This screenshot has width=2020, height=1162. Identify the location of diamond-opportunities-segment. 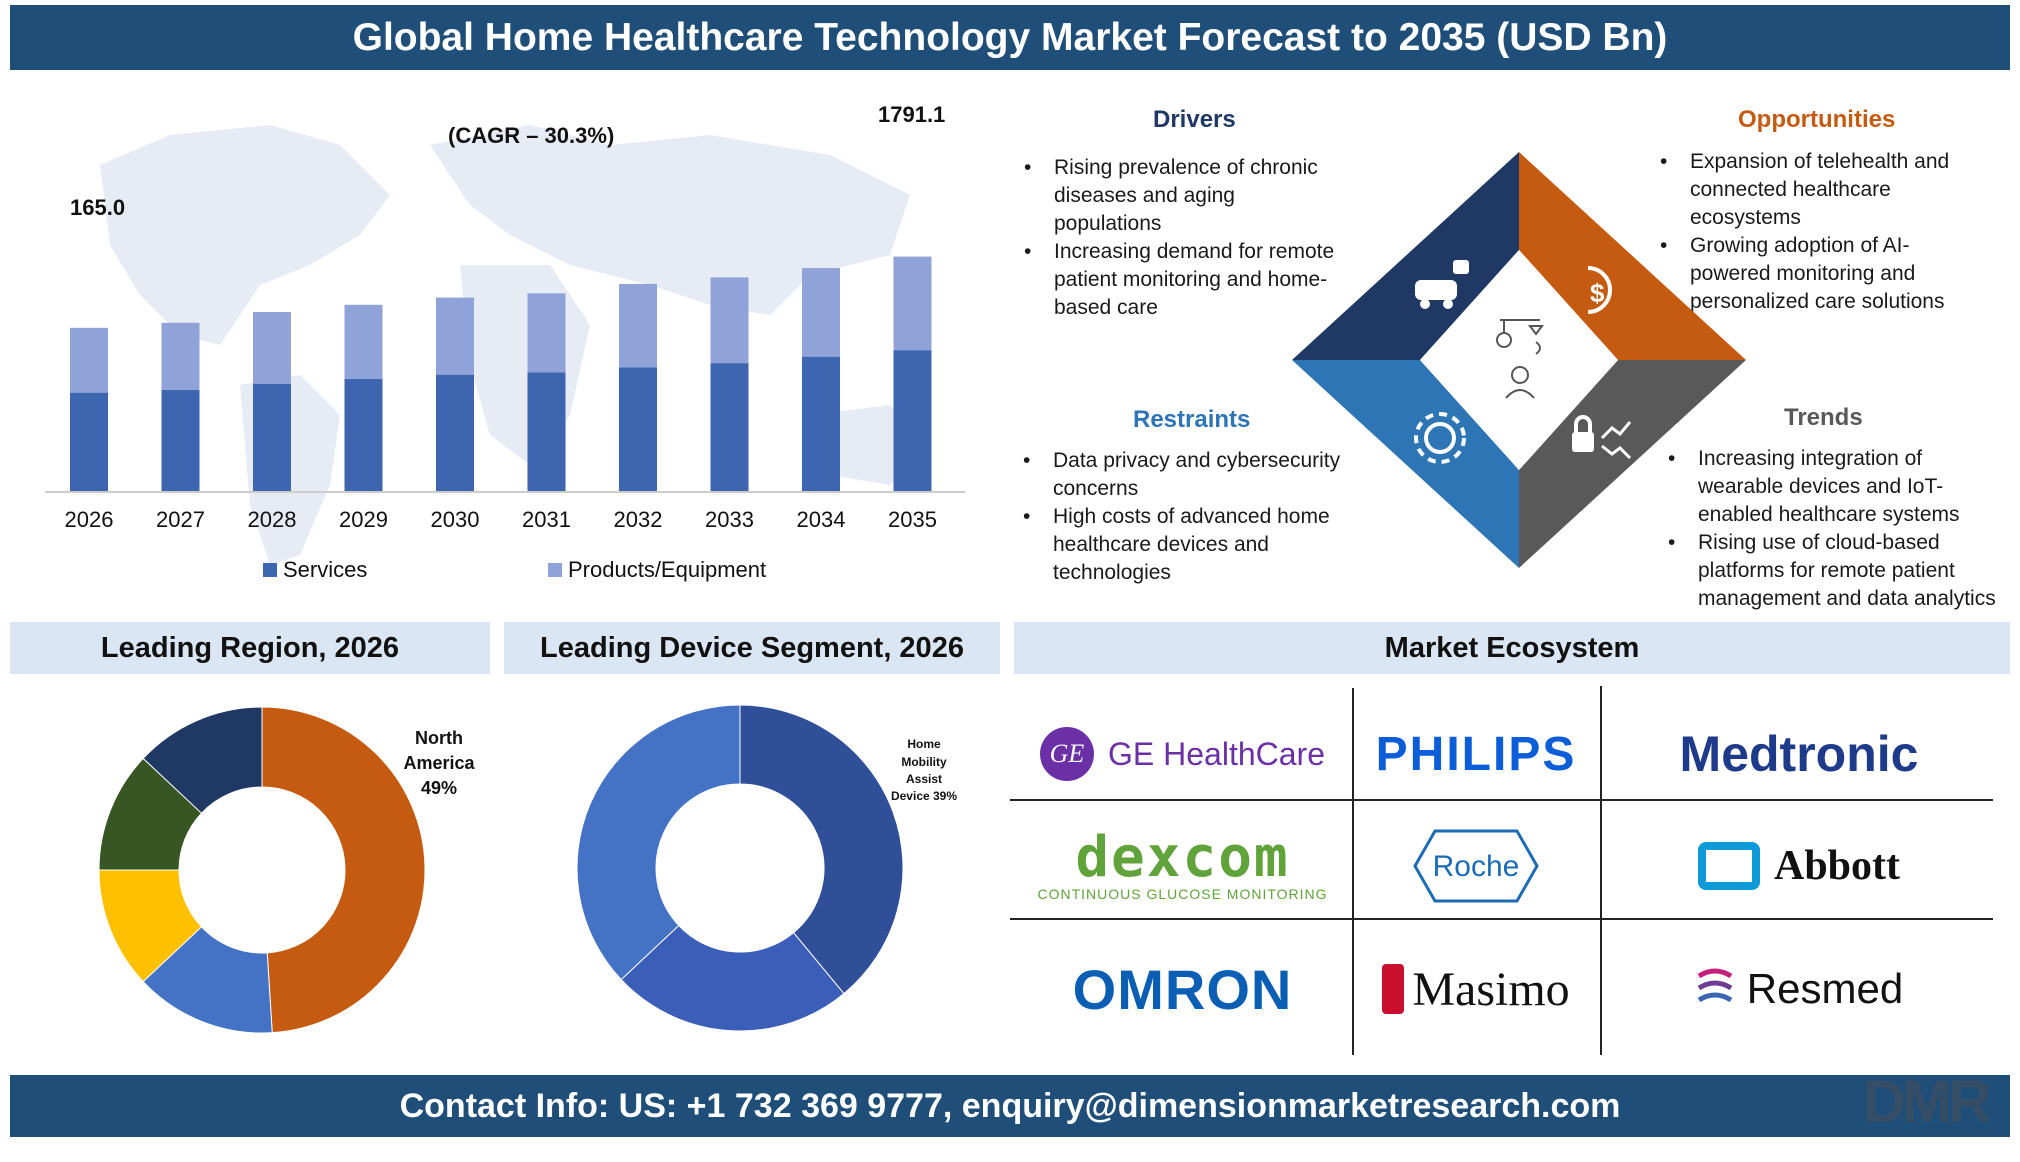
(1632, 256).